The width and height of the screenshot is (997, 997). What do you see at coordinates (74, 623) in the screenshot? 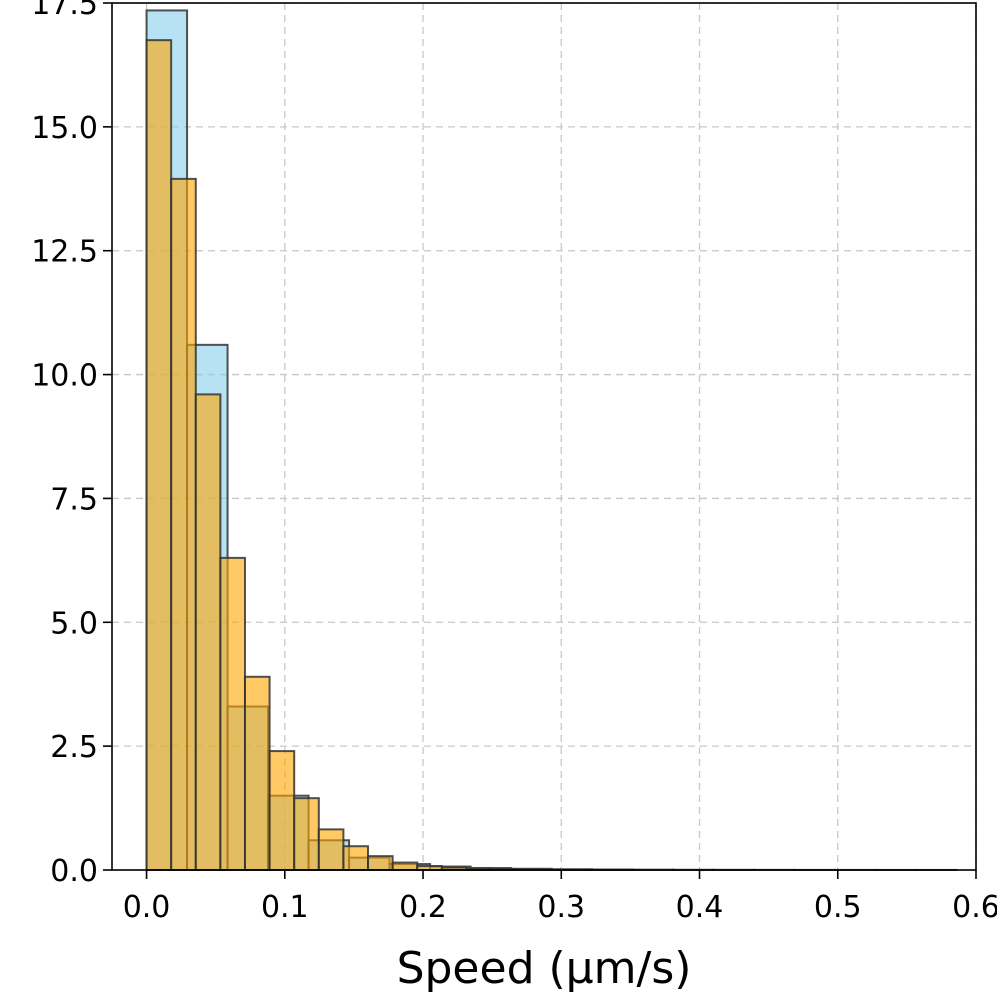
I see `y-tick-label-2: 5.0` at bounding box center [74, 623].